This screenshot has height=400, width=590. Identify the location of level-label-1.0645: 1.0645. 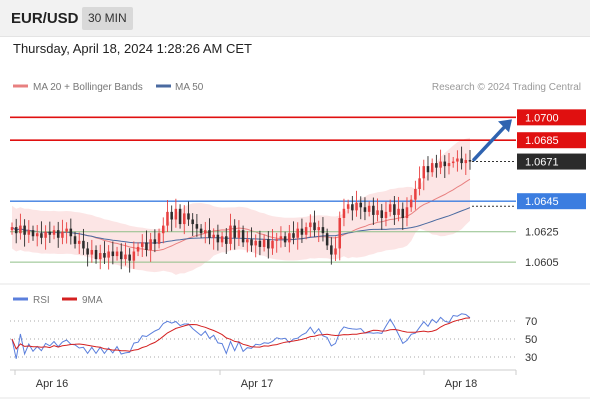
(542, 202).